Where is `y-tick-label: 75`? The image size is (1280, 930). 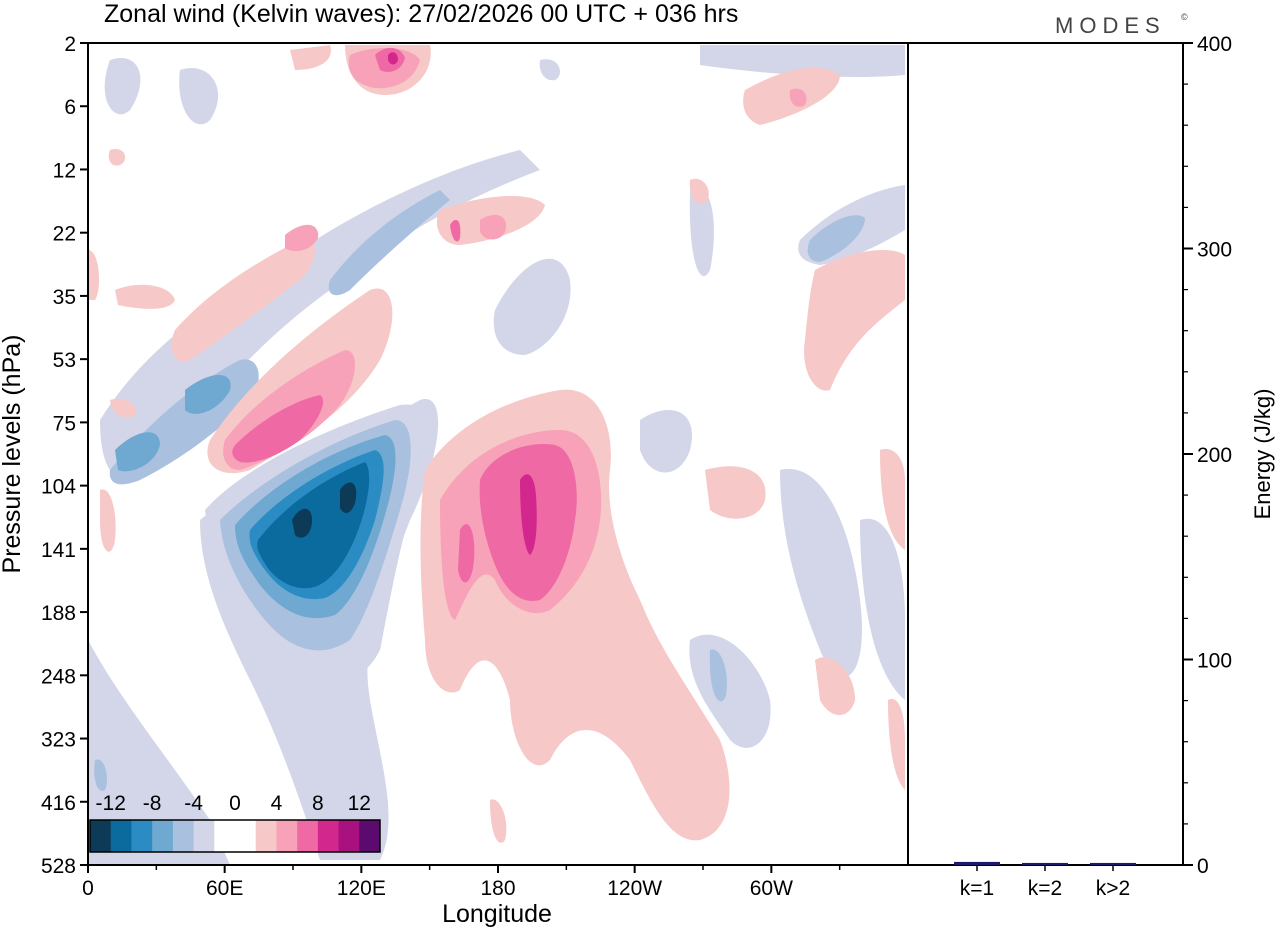
y-tick-label: 75 is located at coordinates (64, 423).